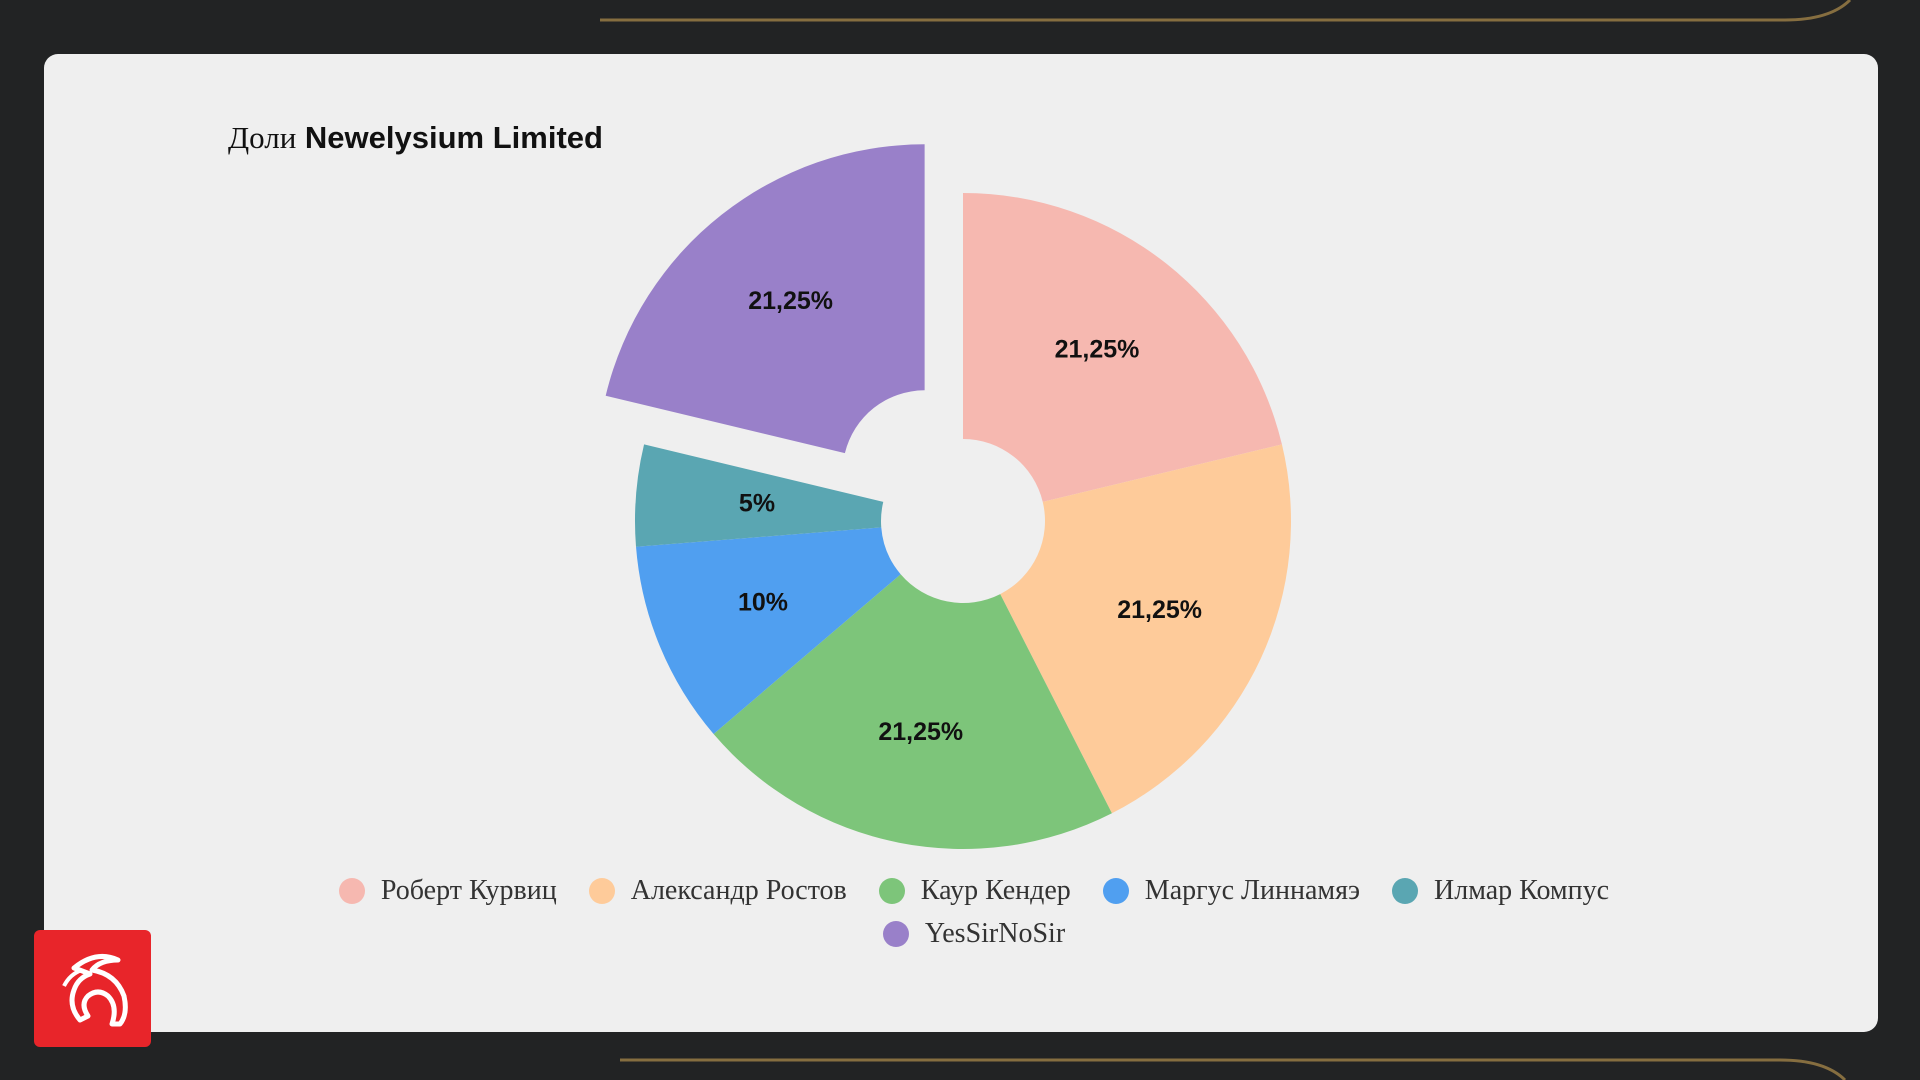 The image size is (1920, 1080). I want to click on dragon-logo-icon, so click(95, 990).